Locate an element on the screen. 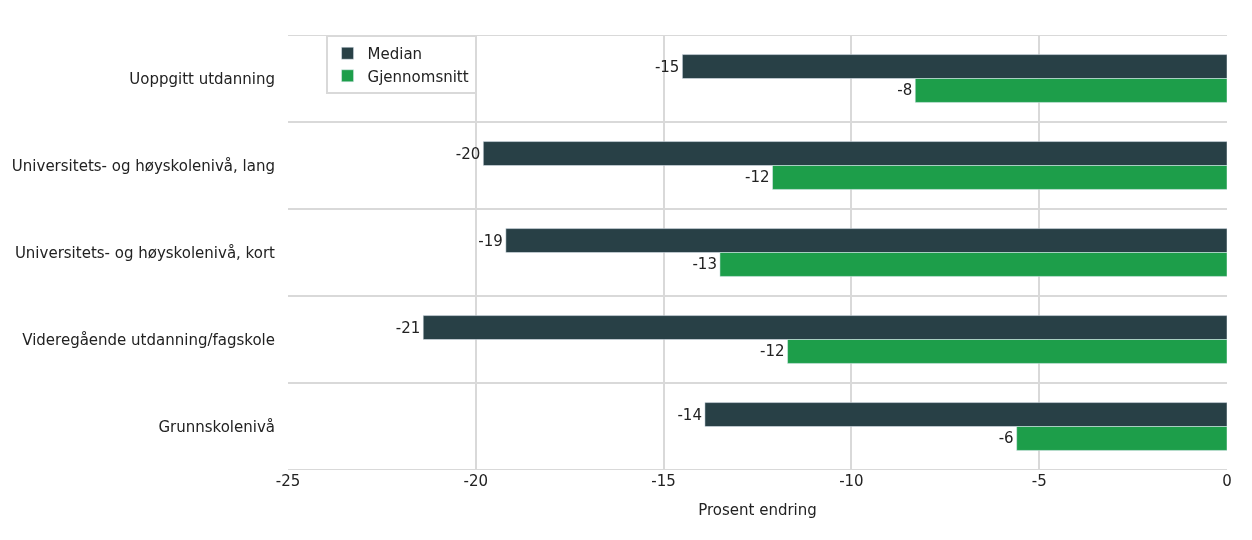 This screenshot has height=540, width=1252. legend-label: Gjennomsnitt is located at coordinates (418, 76).